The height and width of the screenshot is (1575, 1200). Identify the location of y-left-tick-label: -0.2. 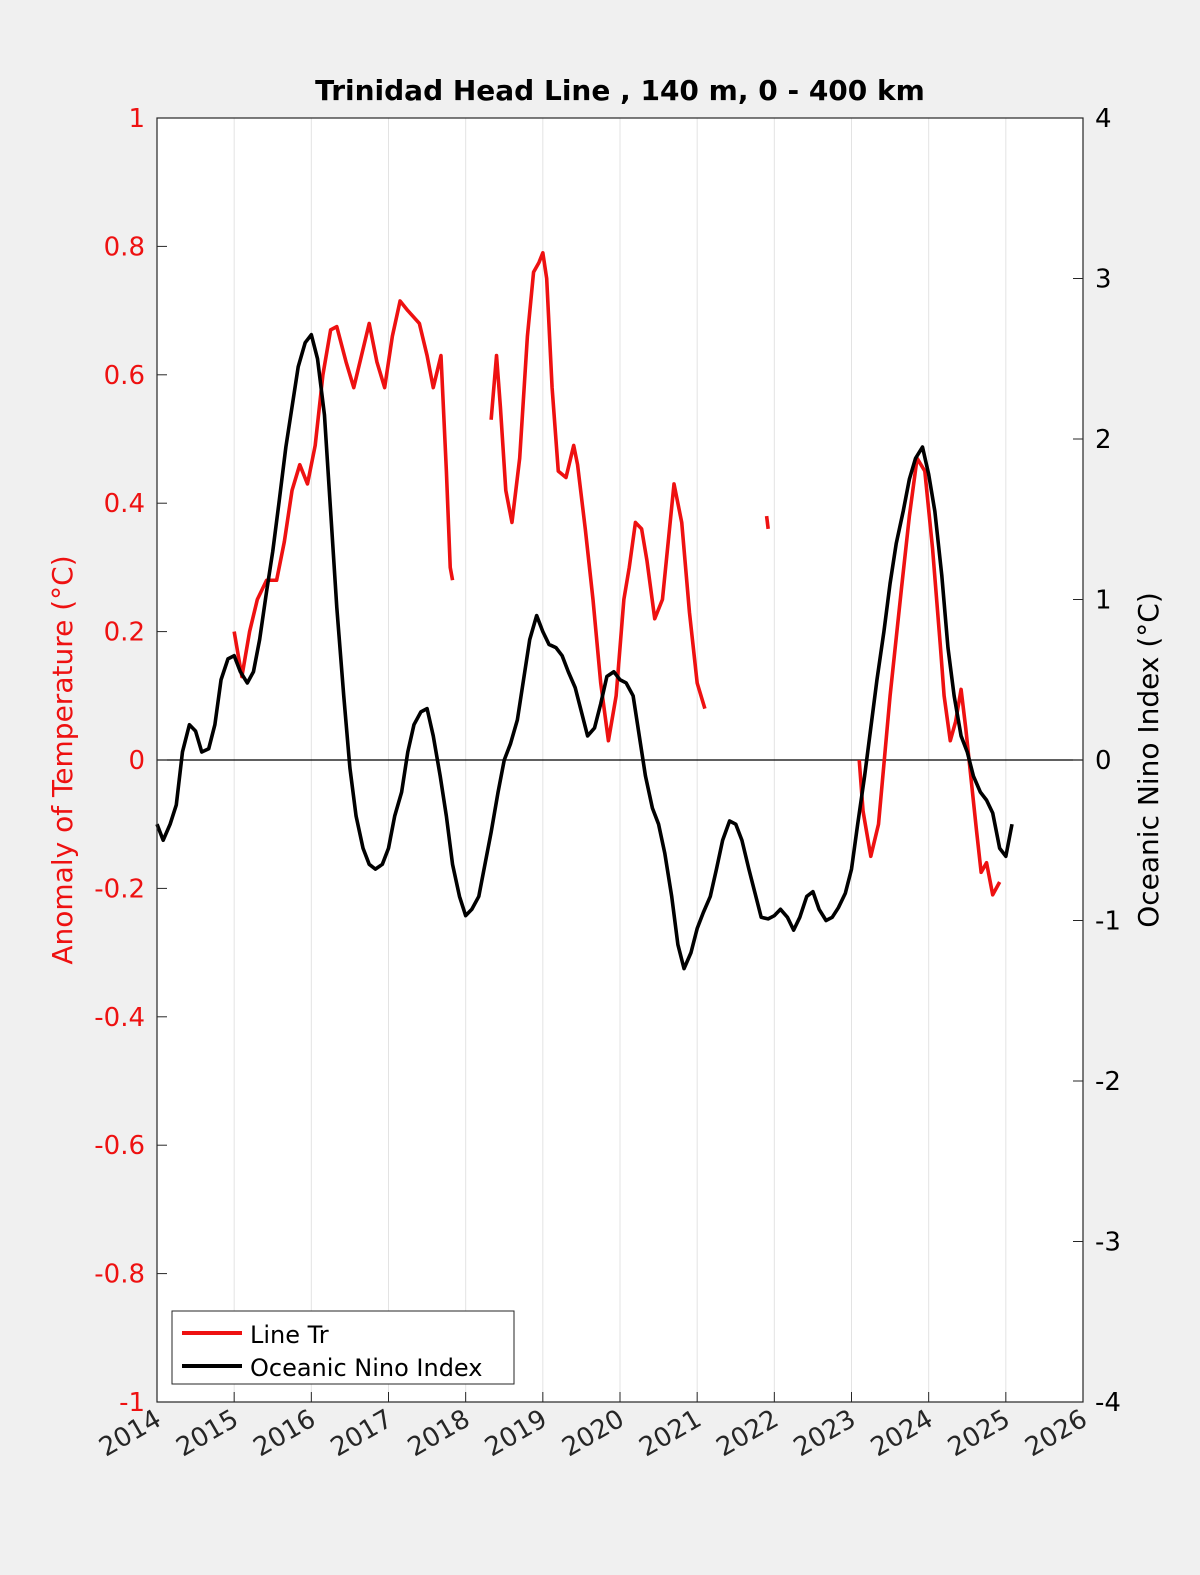
(119, 889).